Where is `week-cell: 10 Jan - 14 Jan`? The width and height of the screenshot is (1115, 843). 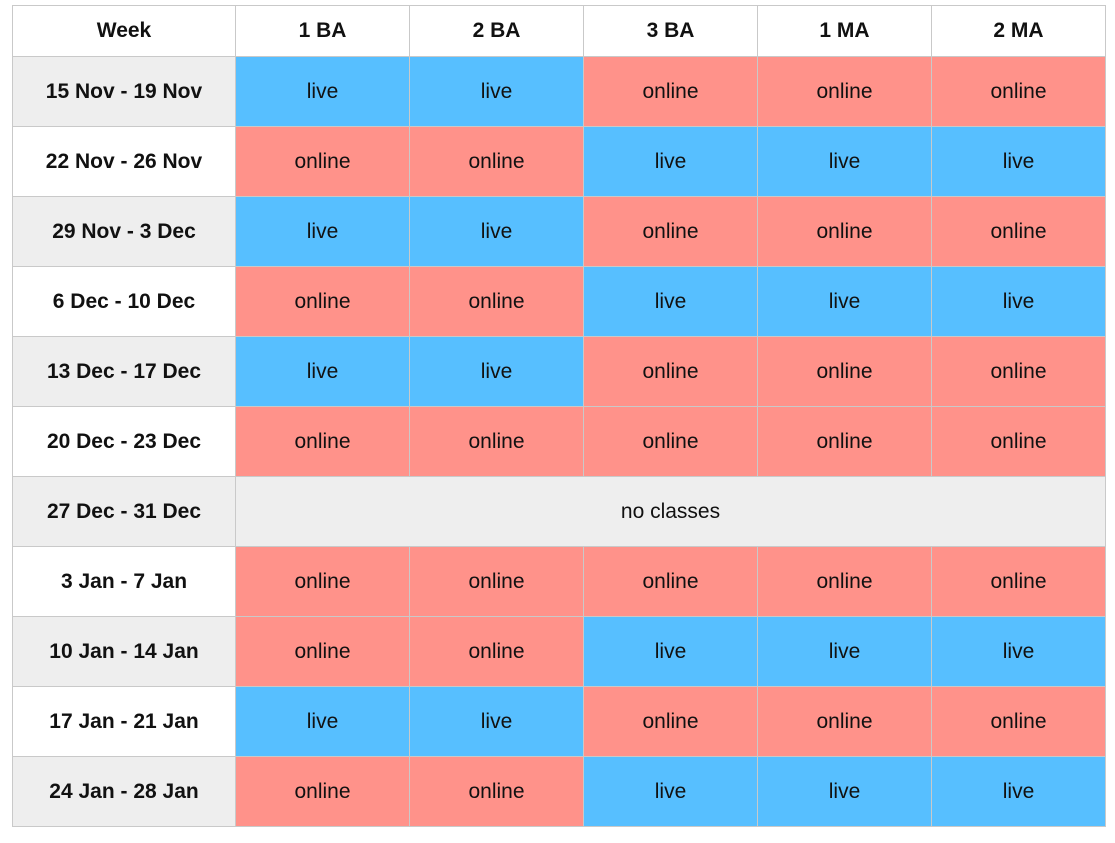
week-cell: 10 Jan - 14 Jan is located at coordinates (124, 651).